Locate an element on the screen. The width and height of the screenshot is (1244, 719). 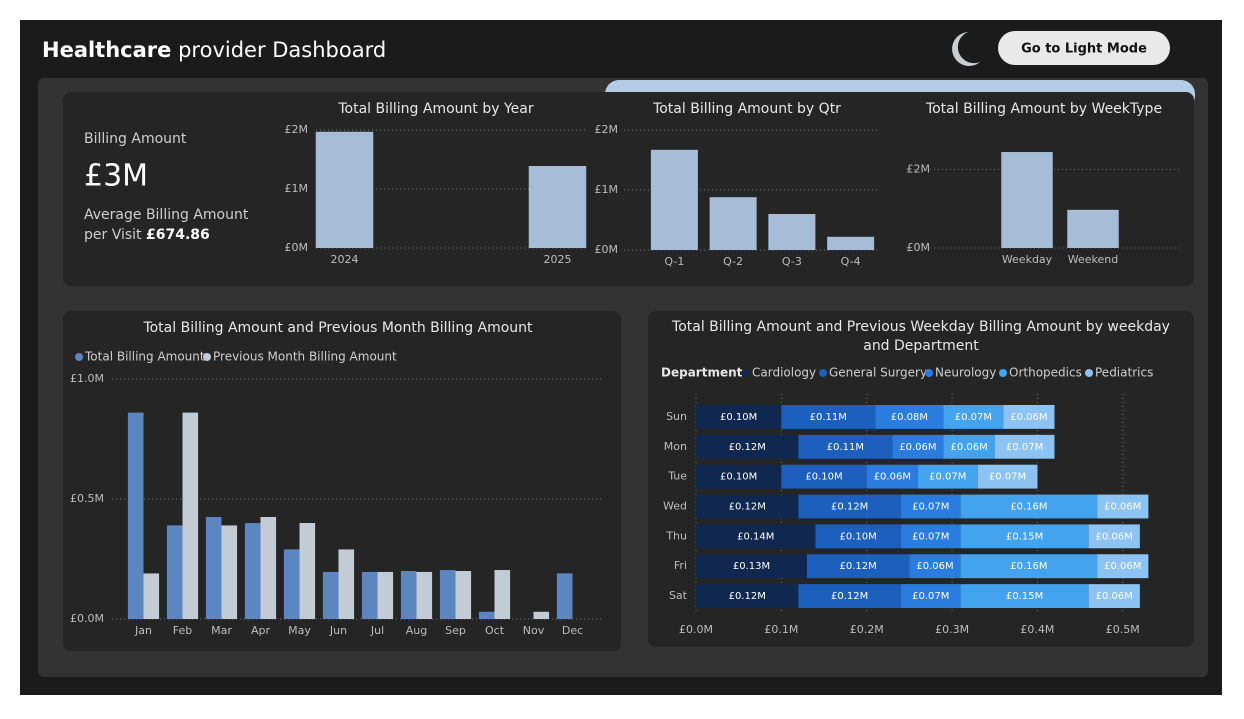
x-tick-label: Q-1 is located at coordinates (674, 261).